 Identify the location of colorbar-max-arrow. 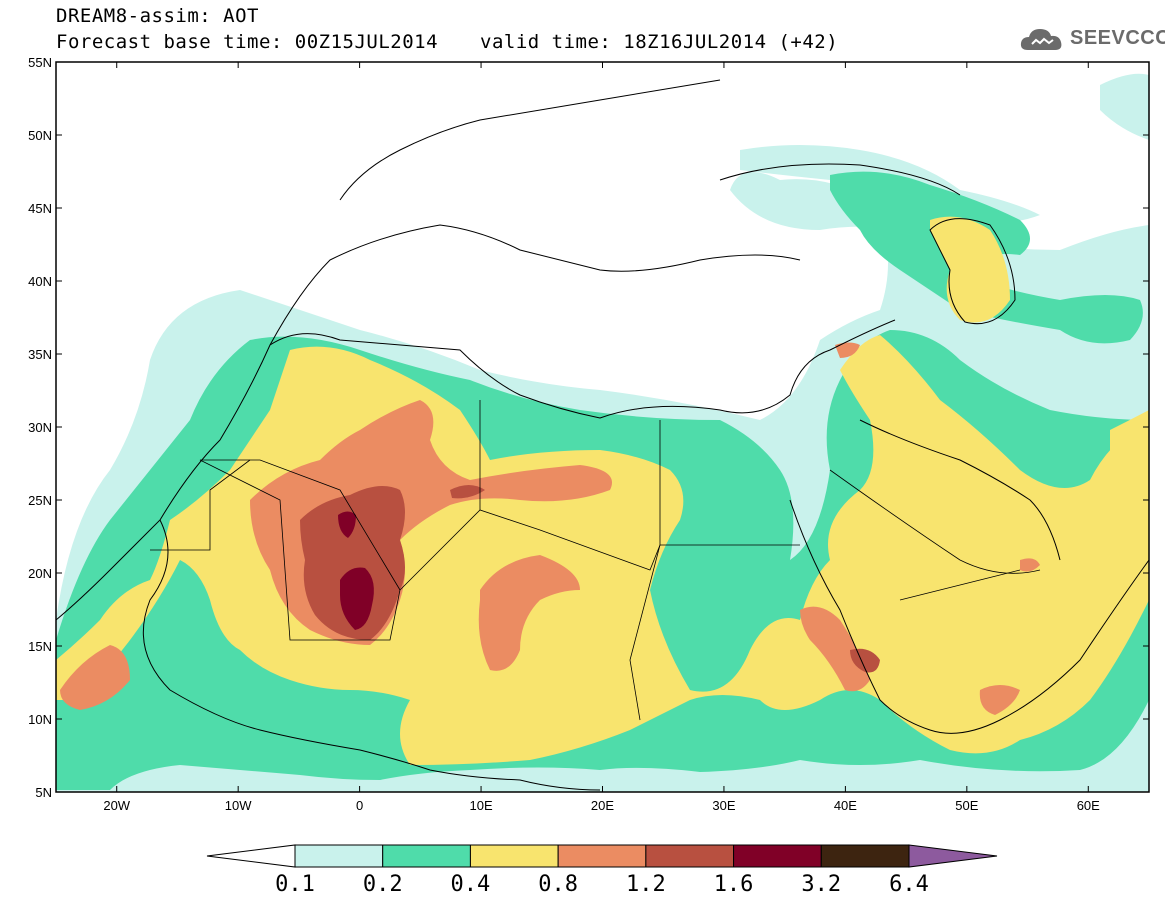
(953, 856).